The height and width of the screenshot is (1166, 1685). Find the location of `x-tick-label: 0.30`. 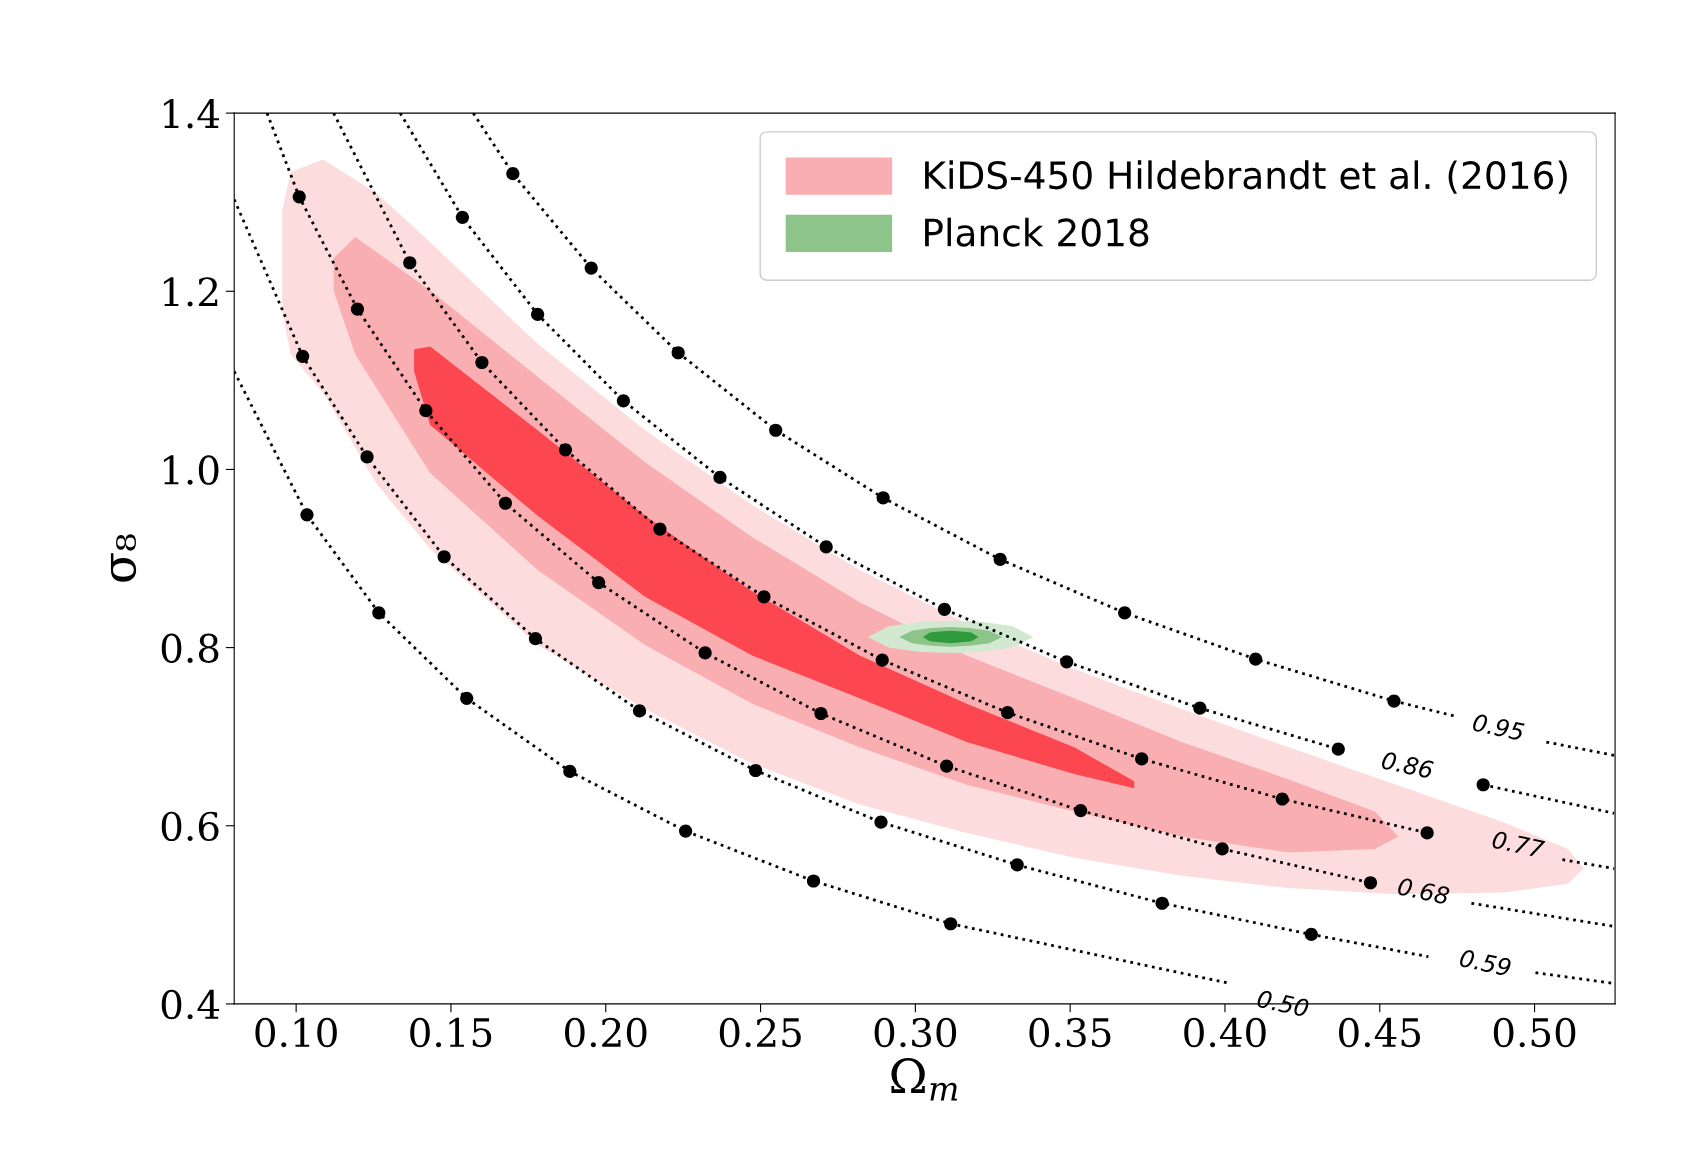

x-tick-label: 0.30 is located at coordinates (915, 1032).